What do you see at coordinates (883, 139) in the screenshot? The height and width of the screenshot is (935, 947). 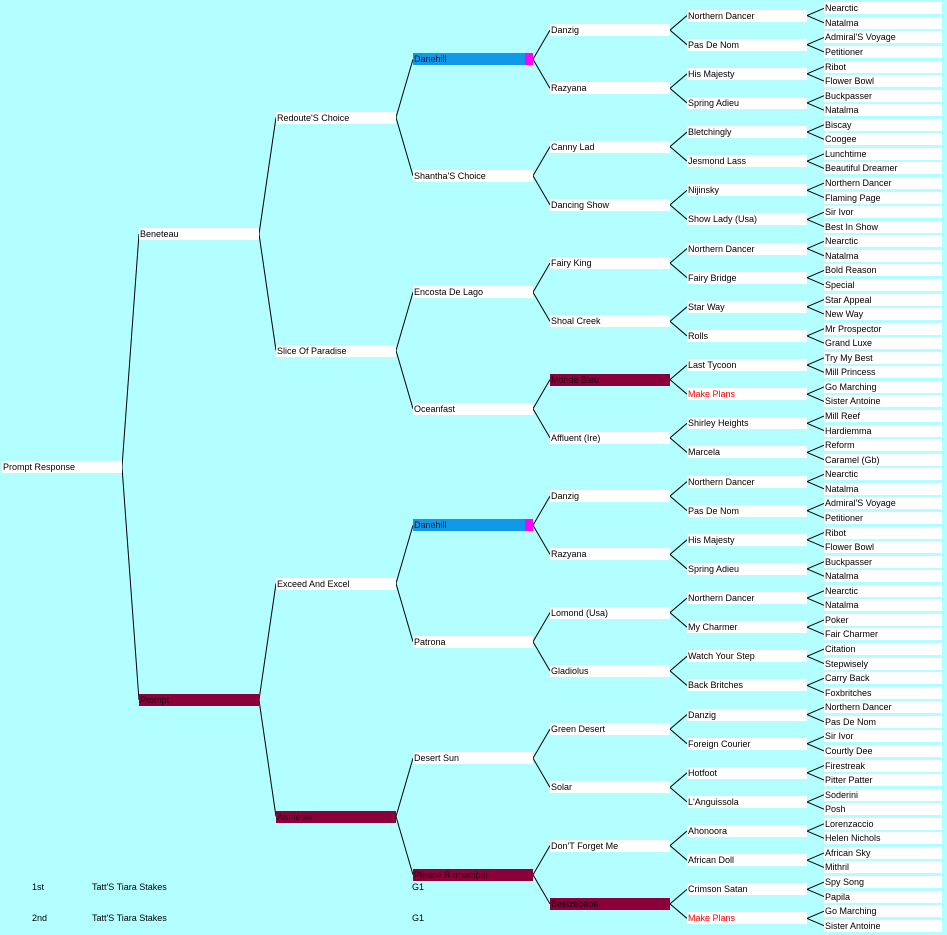 I see `horse-gen6-9-coogee: Coogee` at bounding box center [883, 139].